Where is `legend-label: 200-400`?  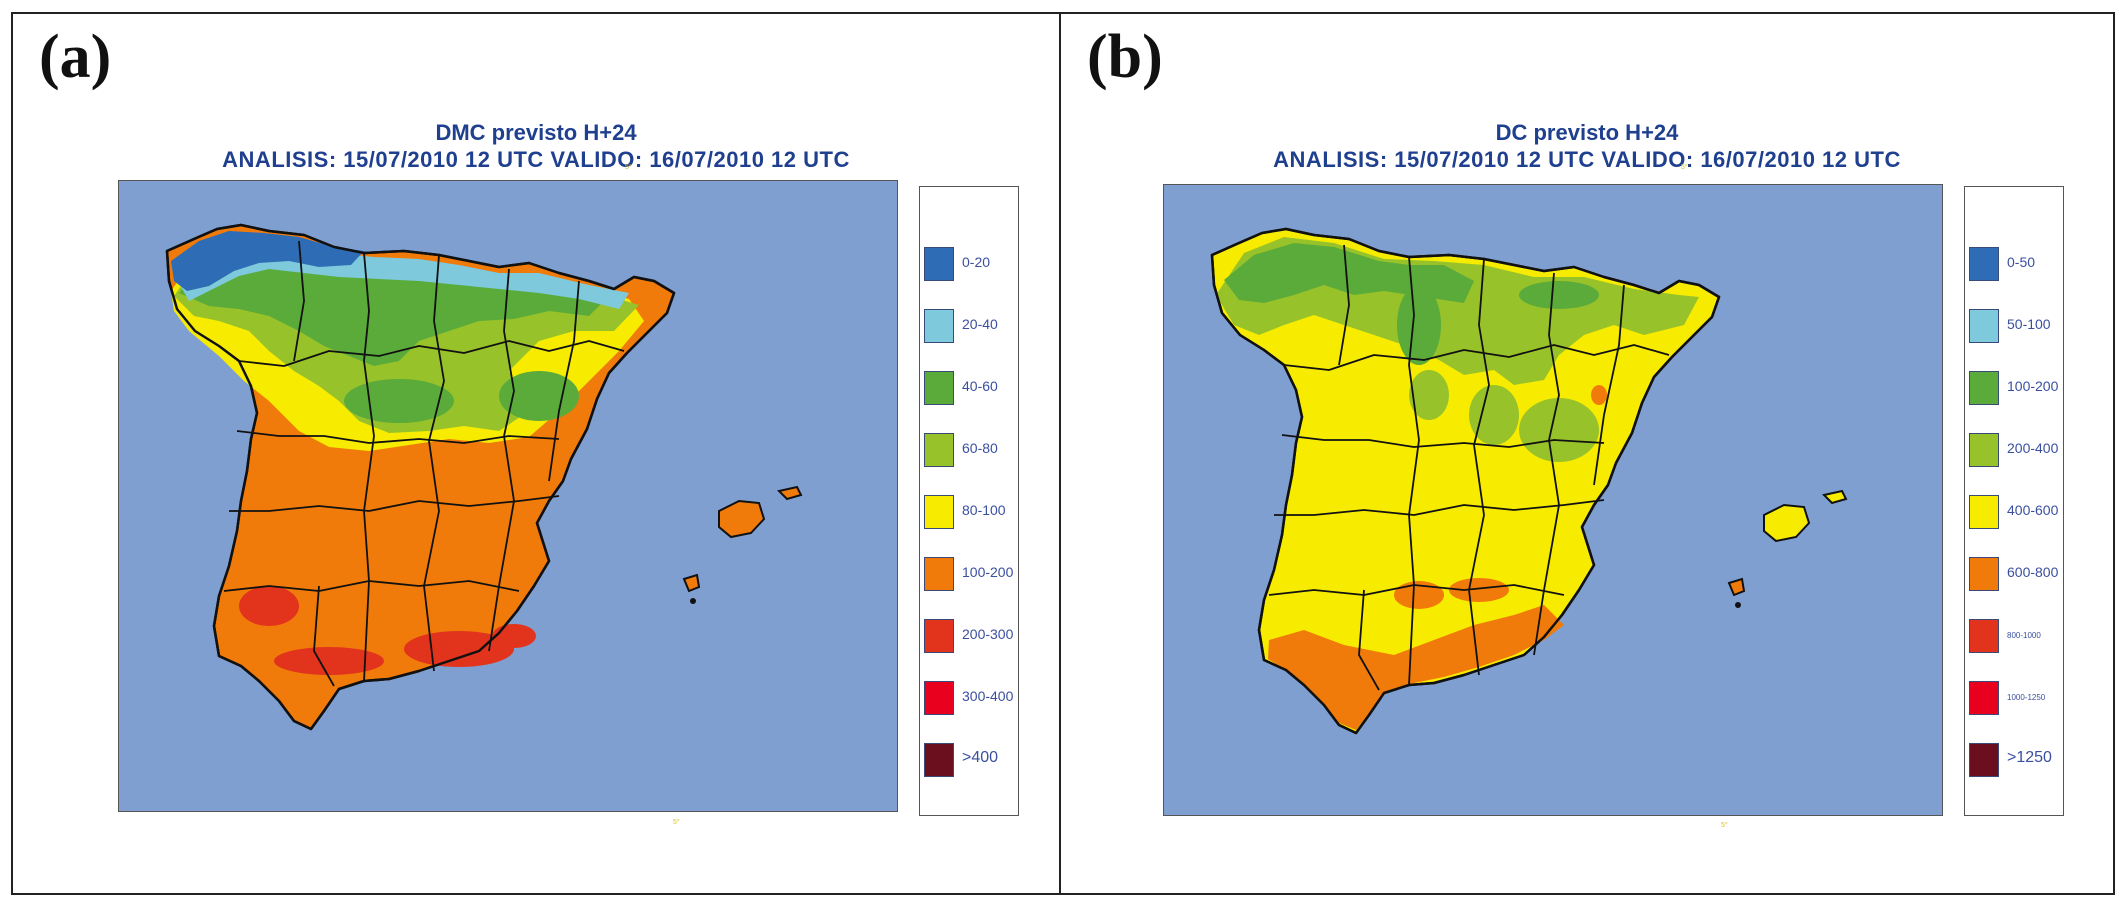
legend-label: 200-400 is located at coordinates (2033, 448).